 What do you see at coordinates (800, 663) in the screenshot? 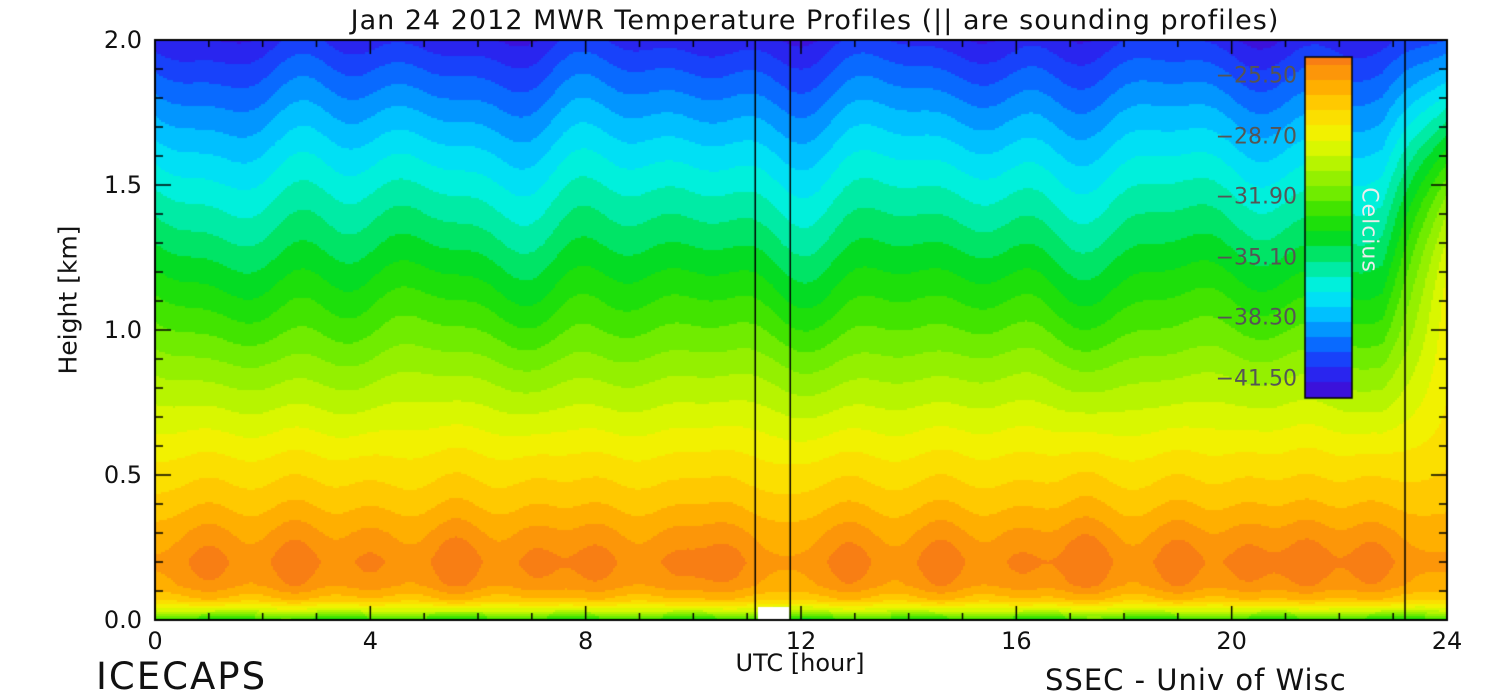
I see `x-axis-label: UTC [hour]` at bounding box center [800, 663].